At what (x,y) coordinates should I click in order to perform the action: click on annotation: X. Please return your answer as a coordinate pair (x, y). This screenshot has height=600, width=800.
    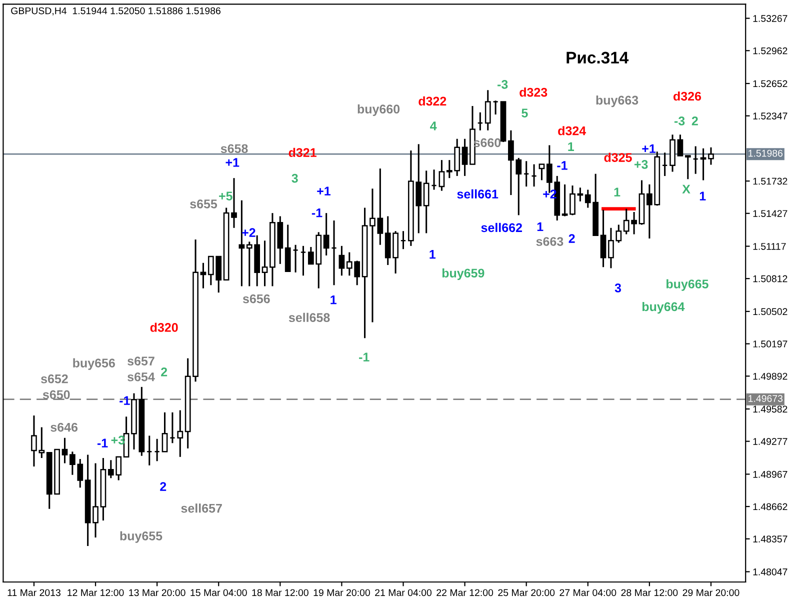
    Looking at the image, I should click on (686, 189).